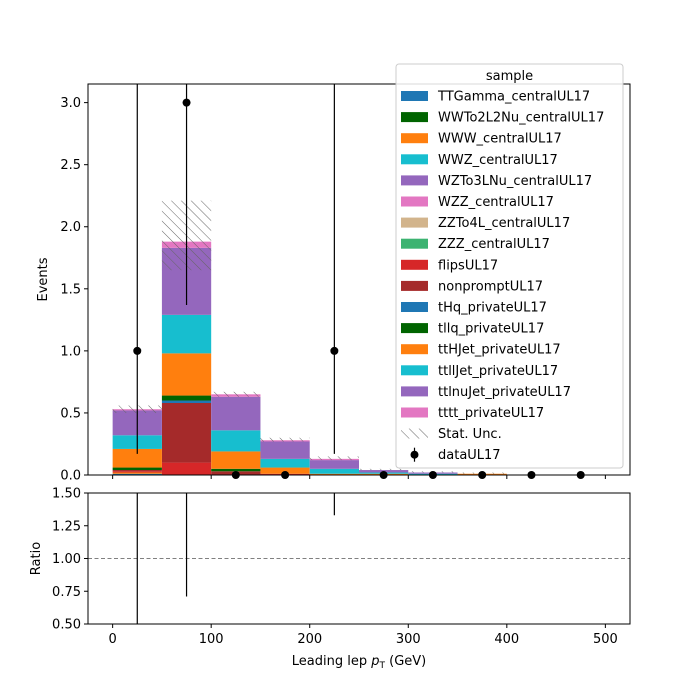  Describe the element at coordinates (66, 559) in the screenshot. I see `y-tick-label: 1.00` at that location.